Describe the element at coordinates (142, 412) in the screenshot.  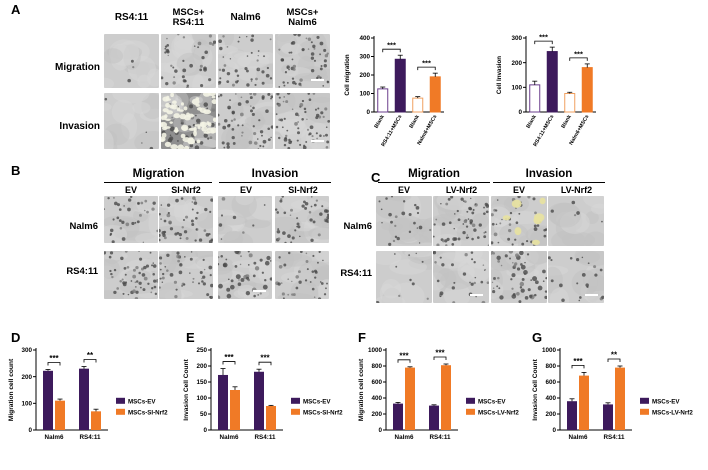
I see `legend-item: MSCs-SI-Nrf2` at that location.